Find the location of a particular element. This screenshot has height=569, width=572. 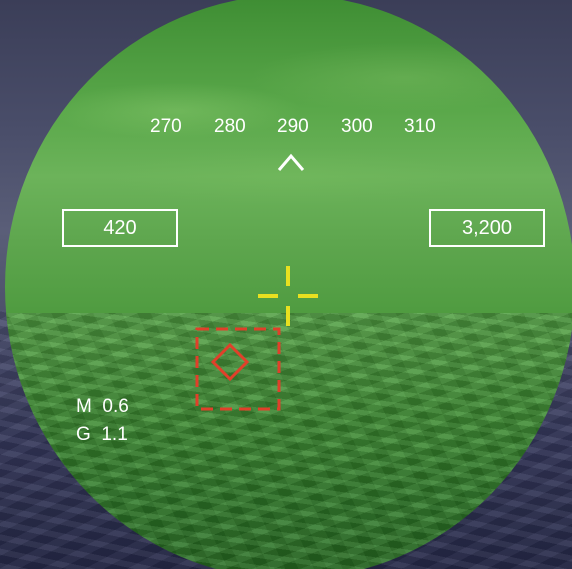

diamond-icon is located at coordinates (230, 362).